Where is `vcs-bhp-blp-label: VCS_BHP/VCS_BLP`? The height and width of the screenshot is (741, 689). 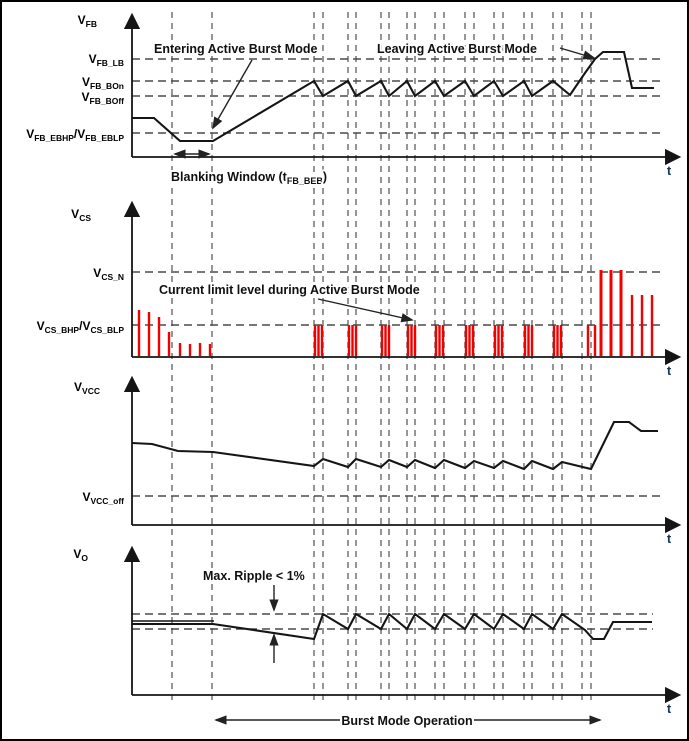 vcs-bhp-blp-label: VCS_BHP/VCS_BLP is located at coordinates (81, 327).